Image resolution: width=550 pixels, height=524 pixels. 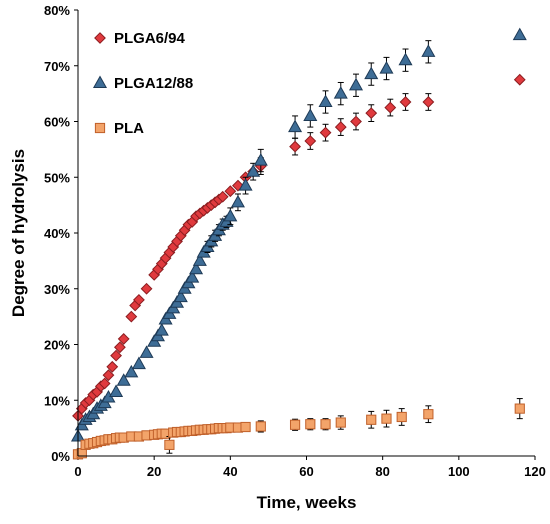 I want to click on series-square, so click(x=298, y=429).